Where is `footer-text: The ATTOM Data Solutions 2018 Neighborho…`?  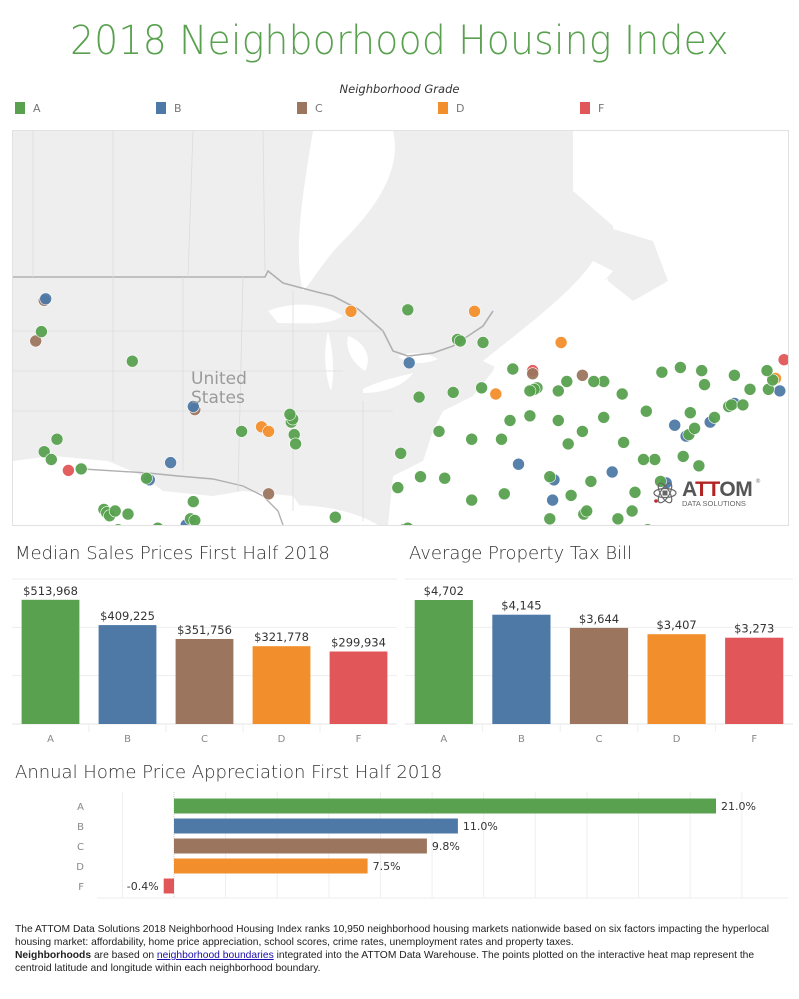
footer-text: The ATTOM Data Solutions 2018 Neighborho… is located at coordinates (392, 936).